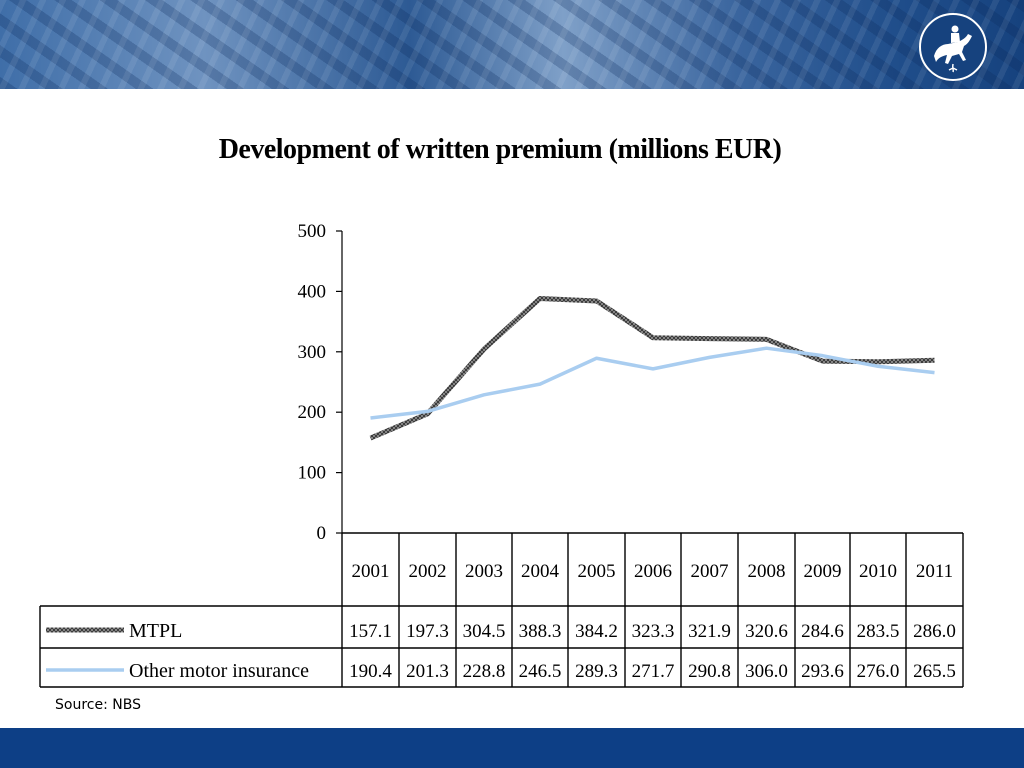 This screenshot has width=1024, height=768. What do you see at coordinates (766, 671) in the screenshot?
I see `data-label: 306.0` at bounding box center [766, 671].